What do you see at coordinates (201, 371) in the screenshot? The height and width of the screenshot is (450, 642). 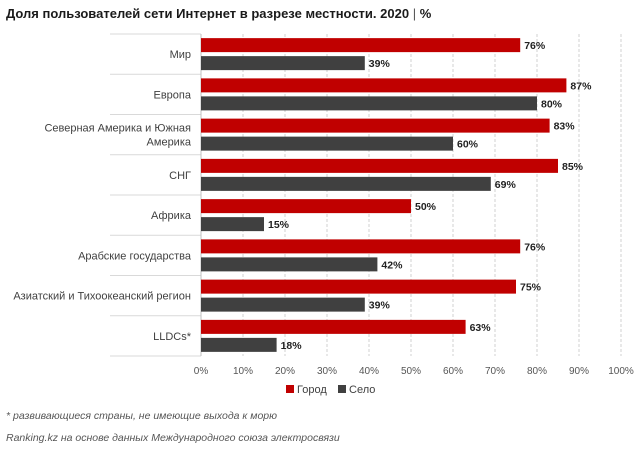 I see `x-tick-label: 0%` at bounding box center [201, 371].